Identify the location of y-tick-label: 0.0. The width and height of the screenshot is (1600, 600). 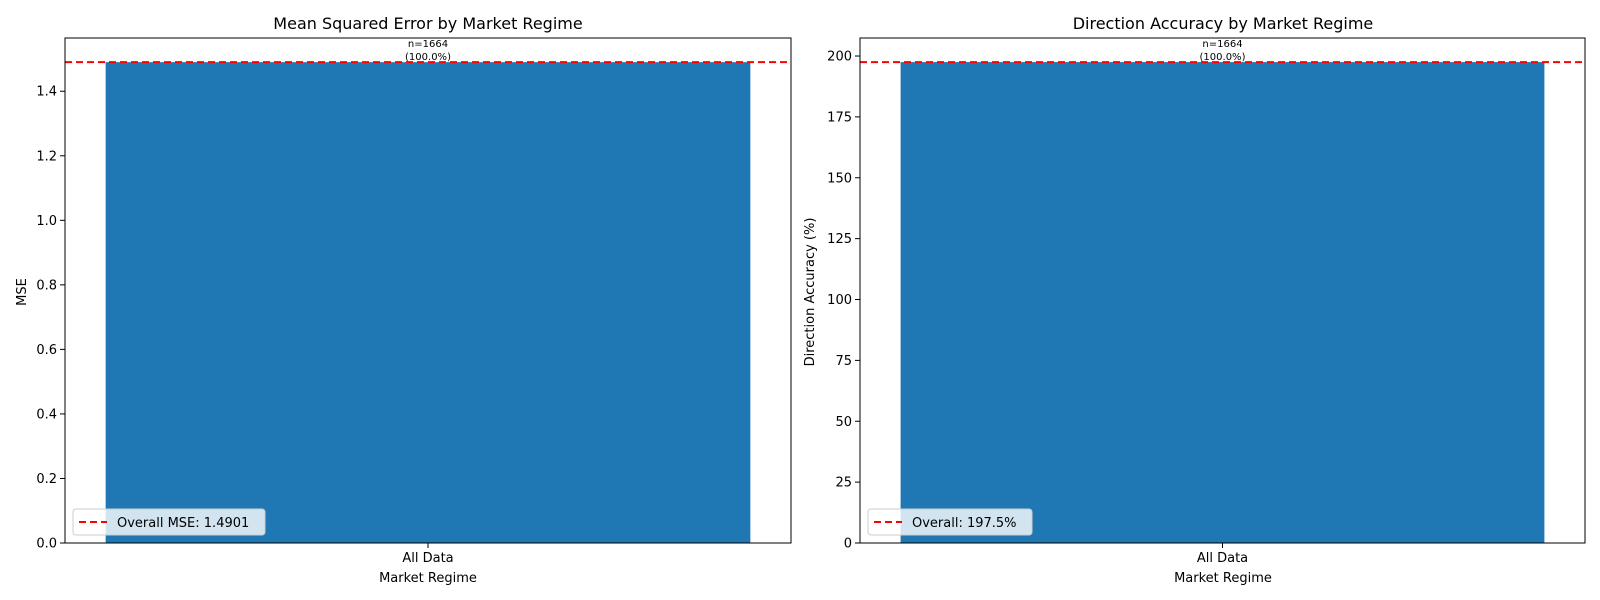
(46, 544).